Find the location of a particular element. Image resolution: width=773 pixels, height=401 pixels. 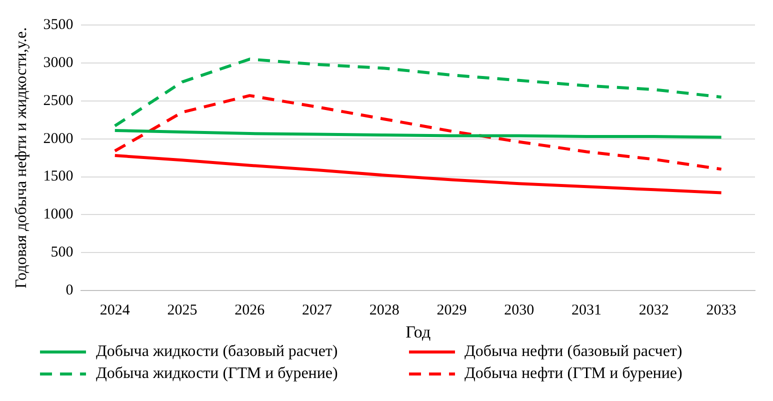

line-series is located at coordinates (418, 93).